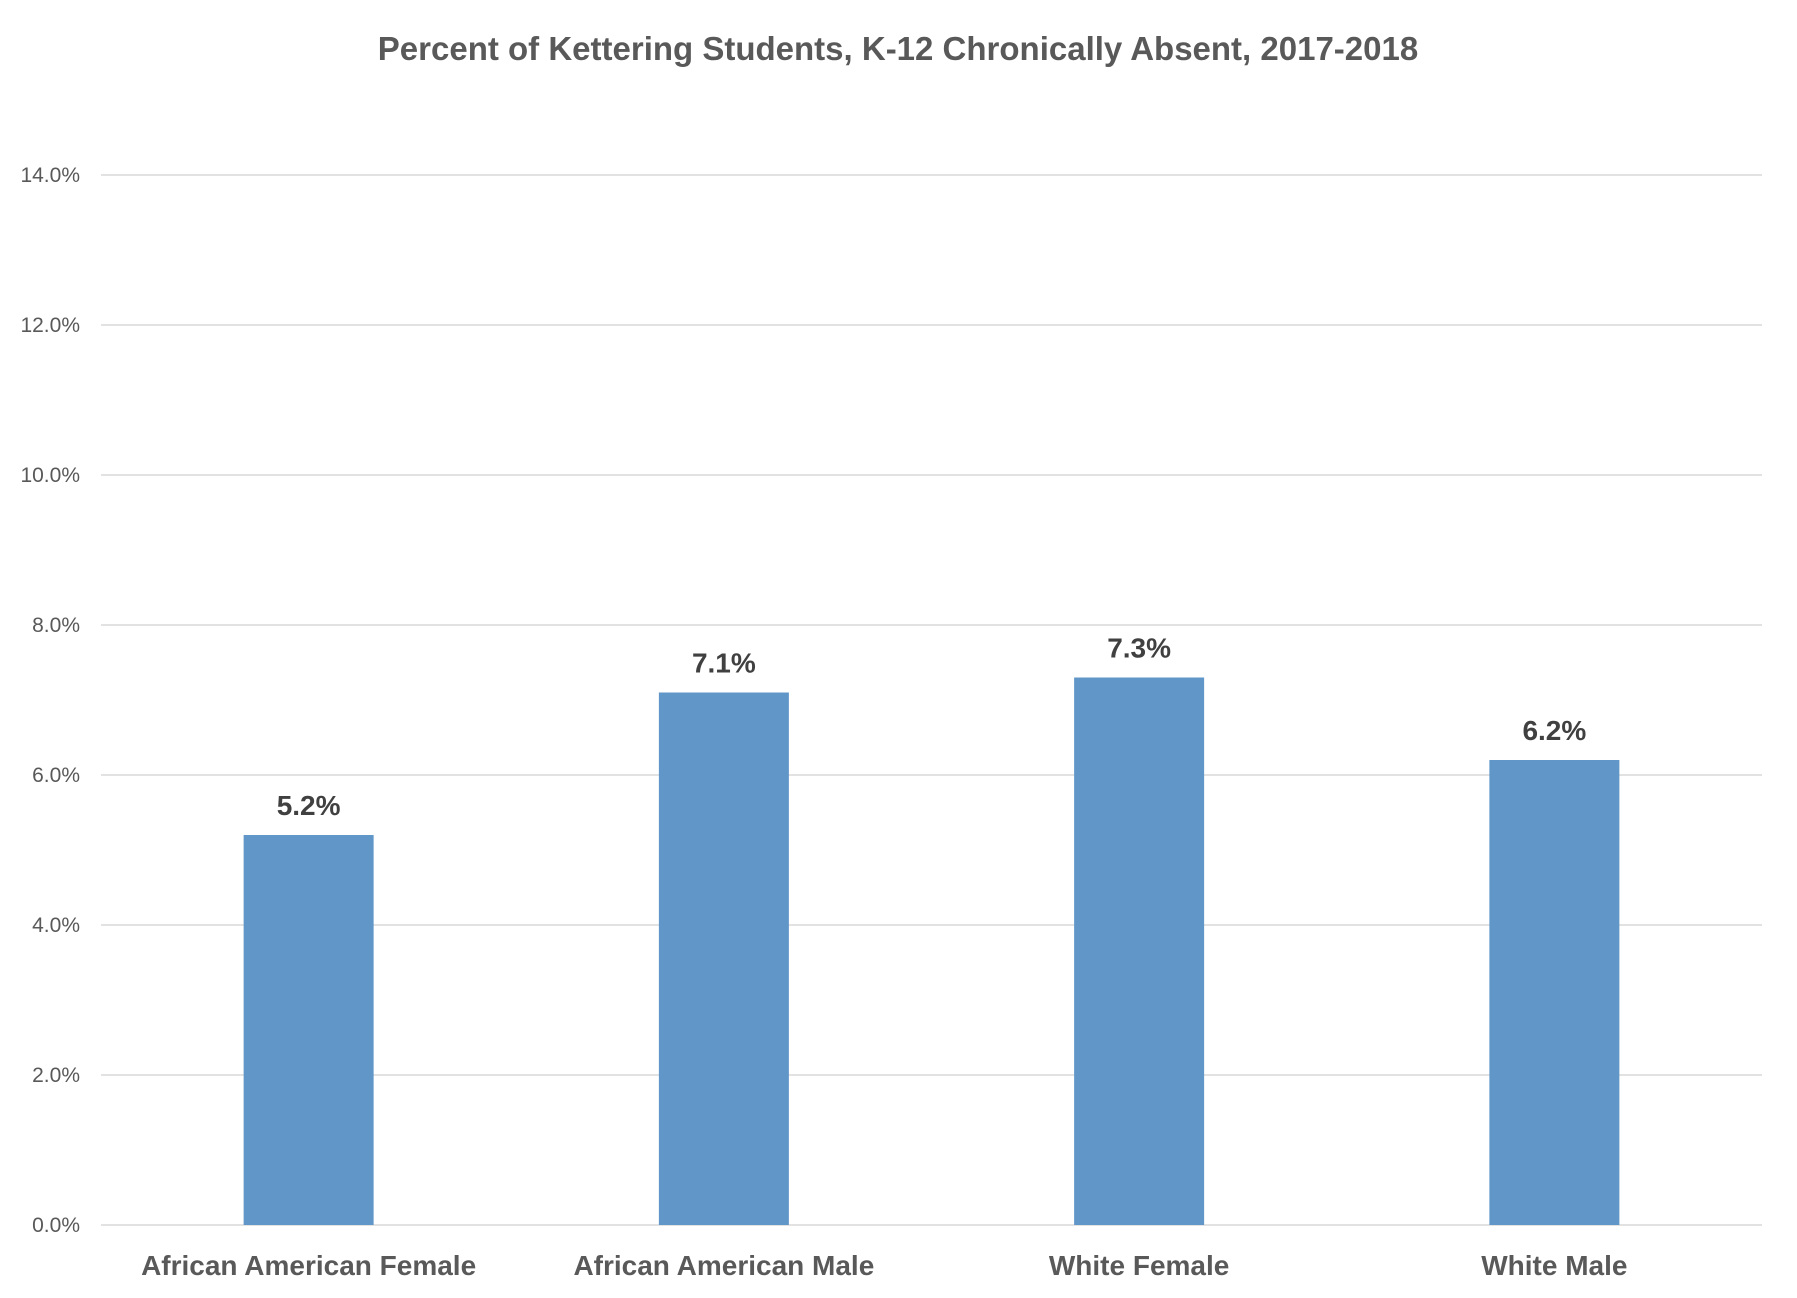 The height and width of the screenshot is (1298, 1797). What do you see at coordinates (1554, 730) in the screenshot?
I see `data-label: 6.2%` at bounding box center [1554, 730].